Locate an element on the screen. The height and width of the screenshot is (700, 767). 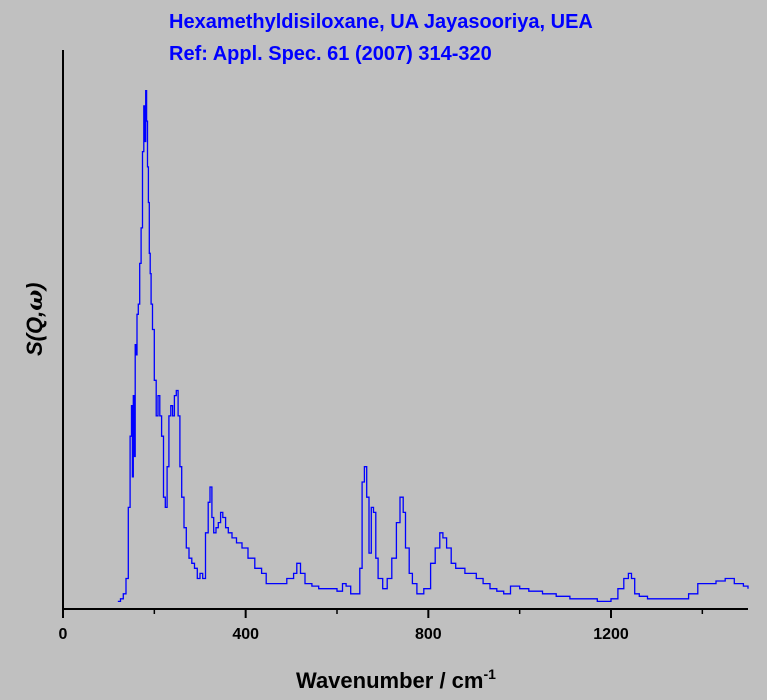
x-axis-ticks: 0 400 800 1200 is located at coordinates (381, 626).